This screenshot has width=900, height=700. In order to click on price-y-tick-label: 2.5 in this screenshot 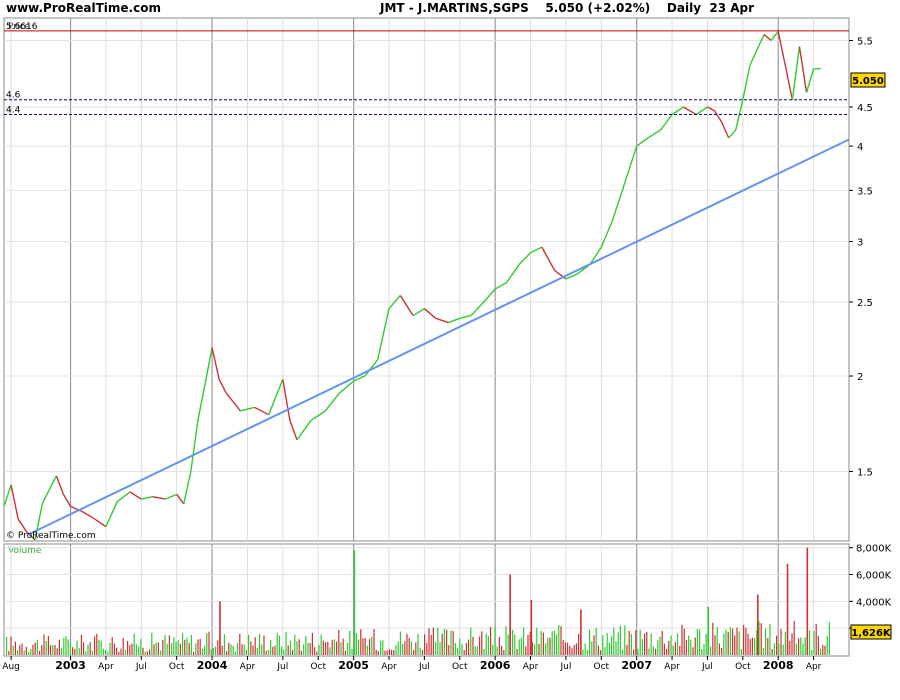, I will do `click(865, 303)`.